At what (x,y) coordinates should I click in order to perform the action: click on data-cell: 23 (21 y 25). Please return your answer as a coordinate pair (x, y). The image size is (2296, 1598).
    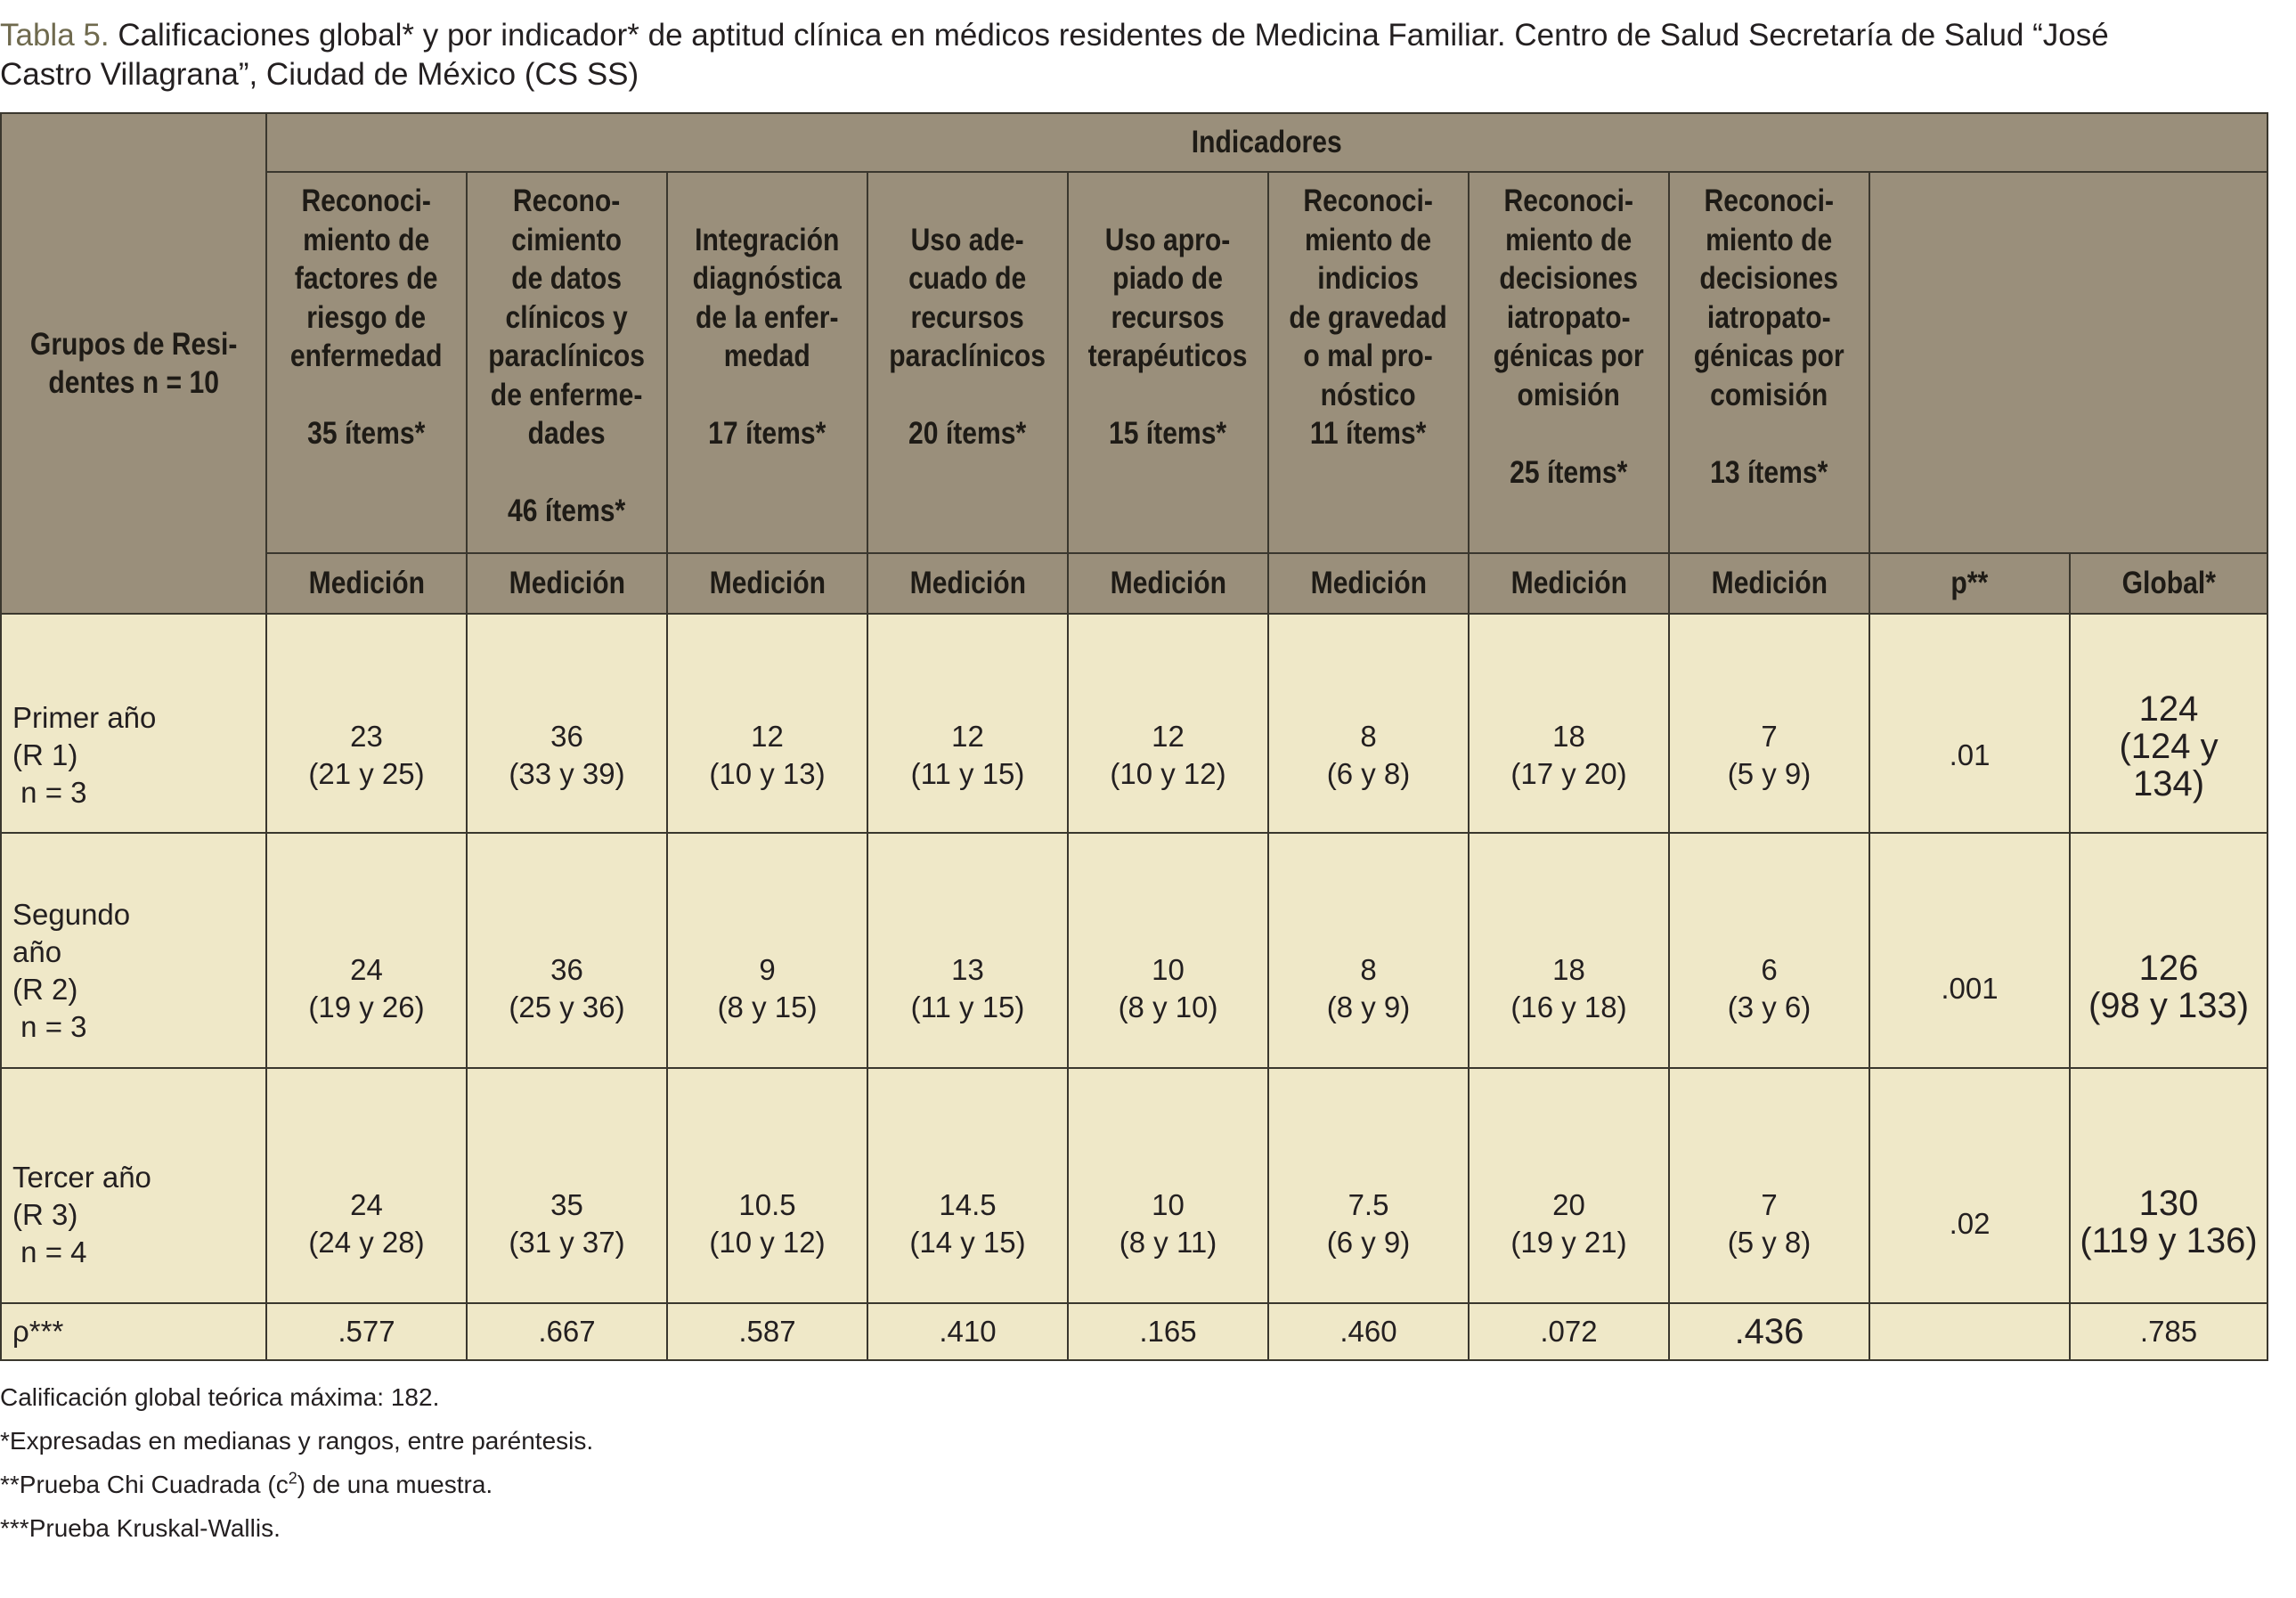
    Looking at the image, I should click on (366, 724).